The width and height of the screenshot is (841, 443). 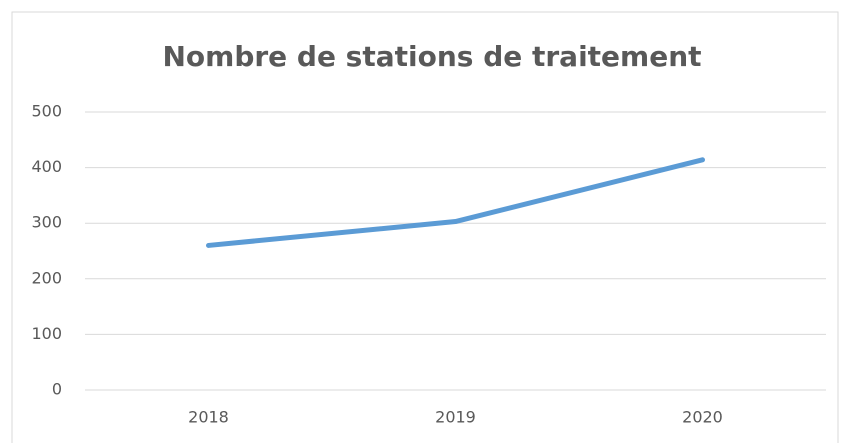 What do you see at coordinates (455, 417) in the screenshot?
I see `x-tick-label: 2019` at bounding box center [455, 417].